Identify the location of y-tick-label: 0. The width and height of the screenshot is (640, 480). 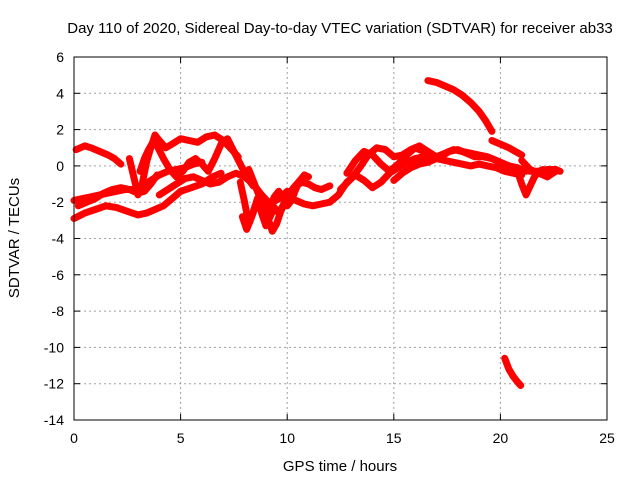
(60, 166).